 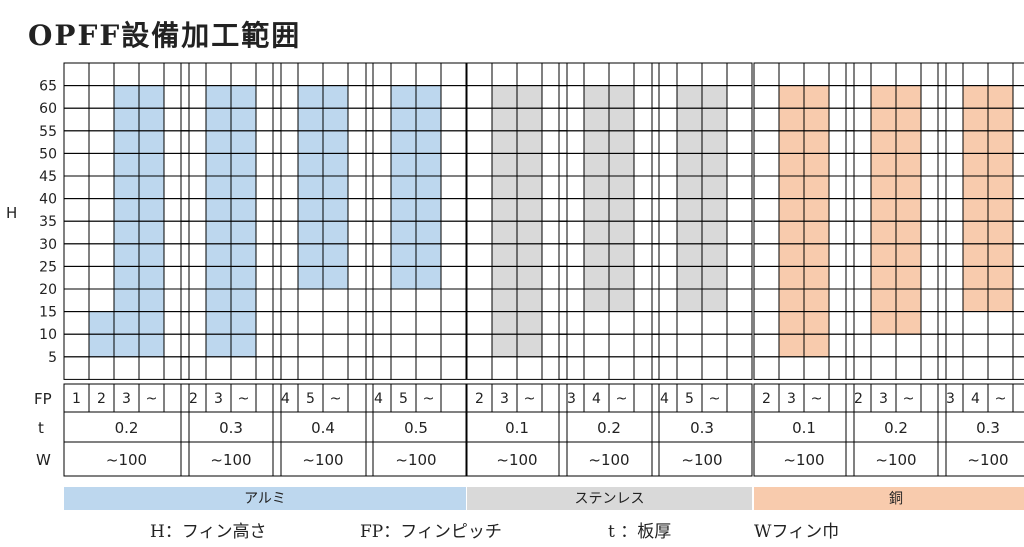 What do you see at coordinates (48, 313) in the screenshot?
I see `row-label-15: 15` at bounding box center [48, 313].